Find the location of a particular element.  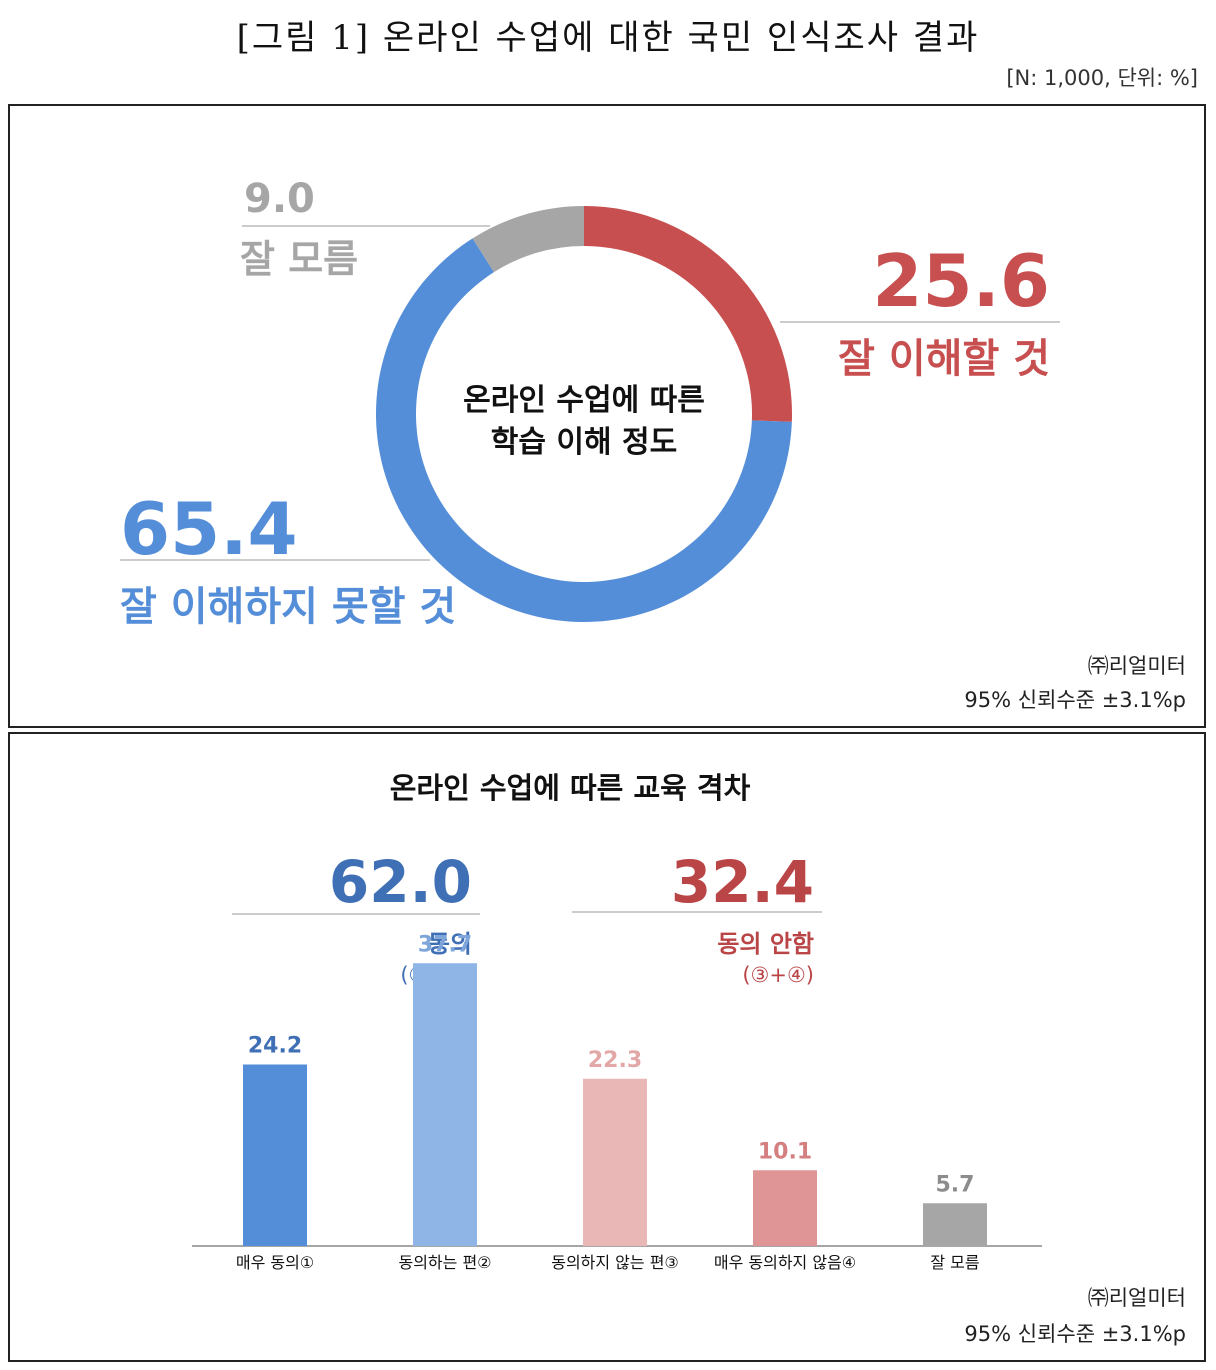

figure-note: [N: 1,000, 단위: %] is located at coordinates (1102, 78).